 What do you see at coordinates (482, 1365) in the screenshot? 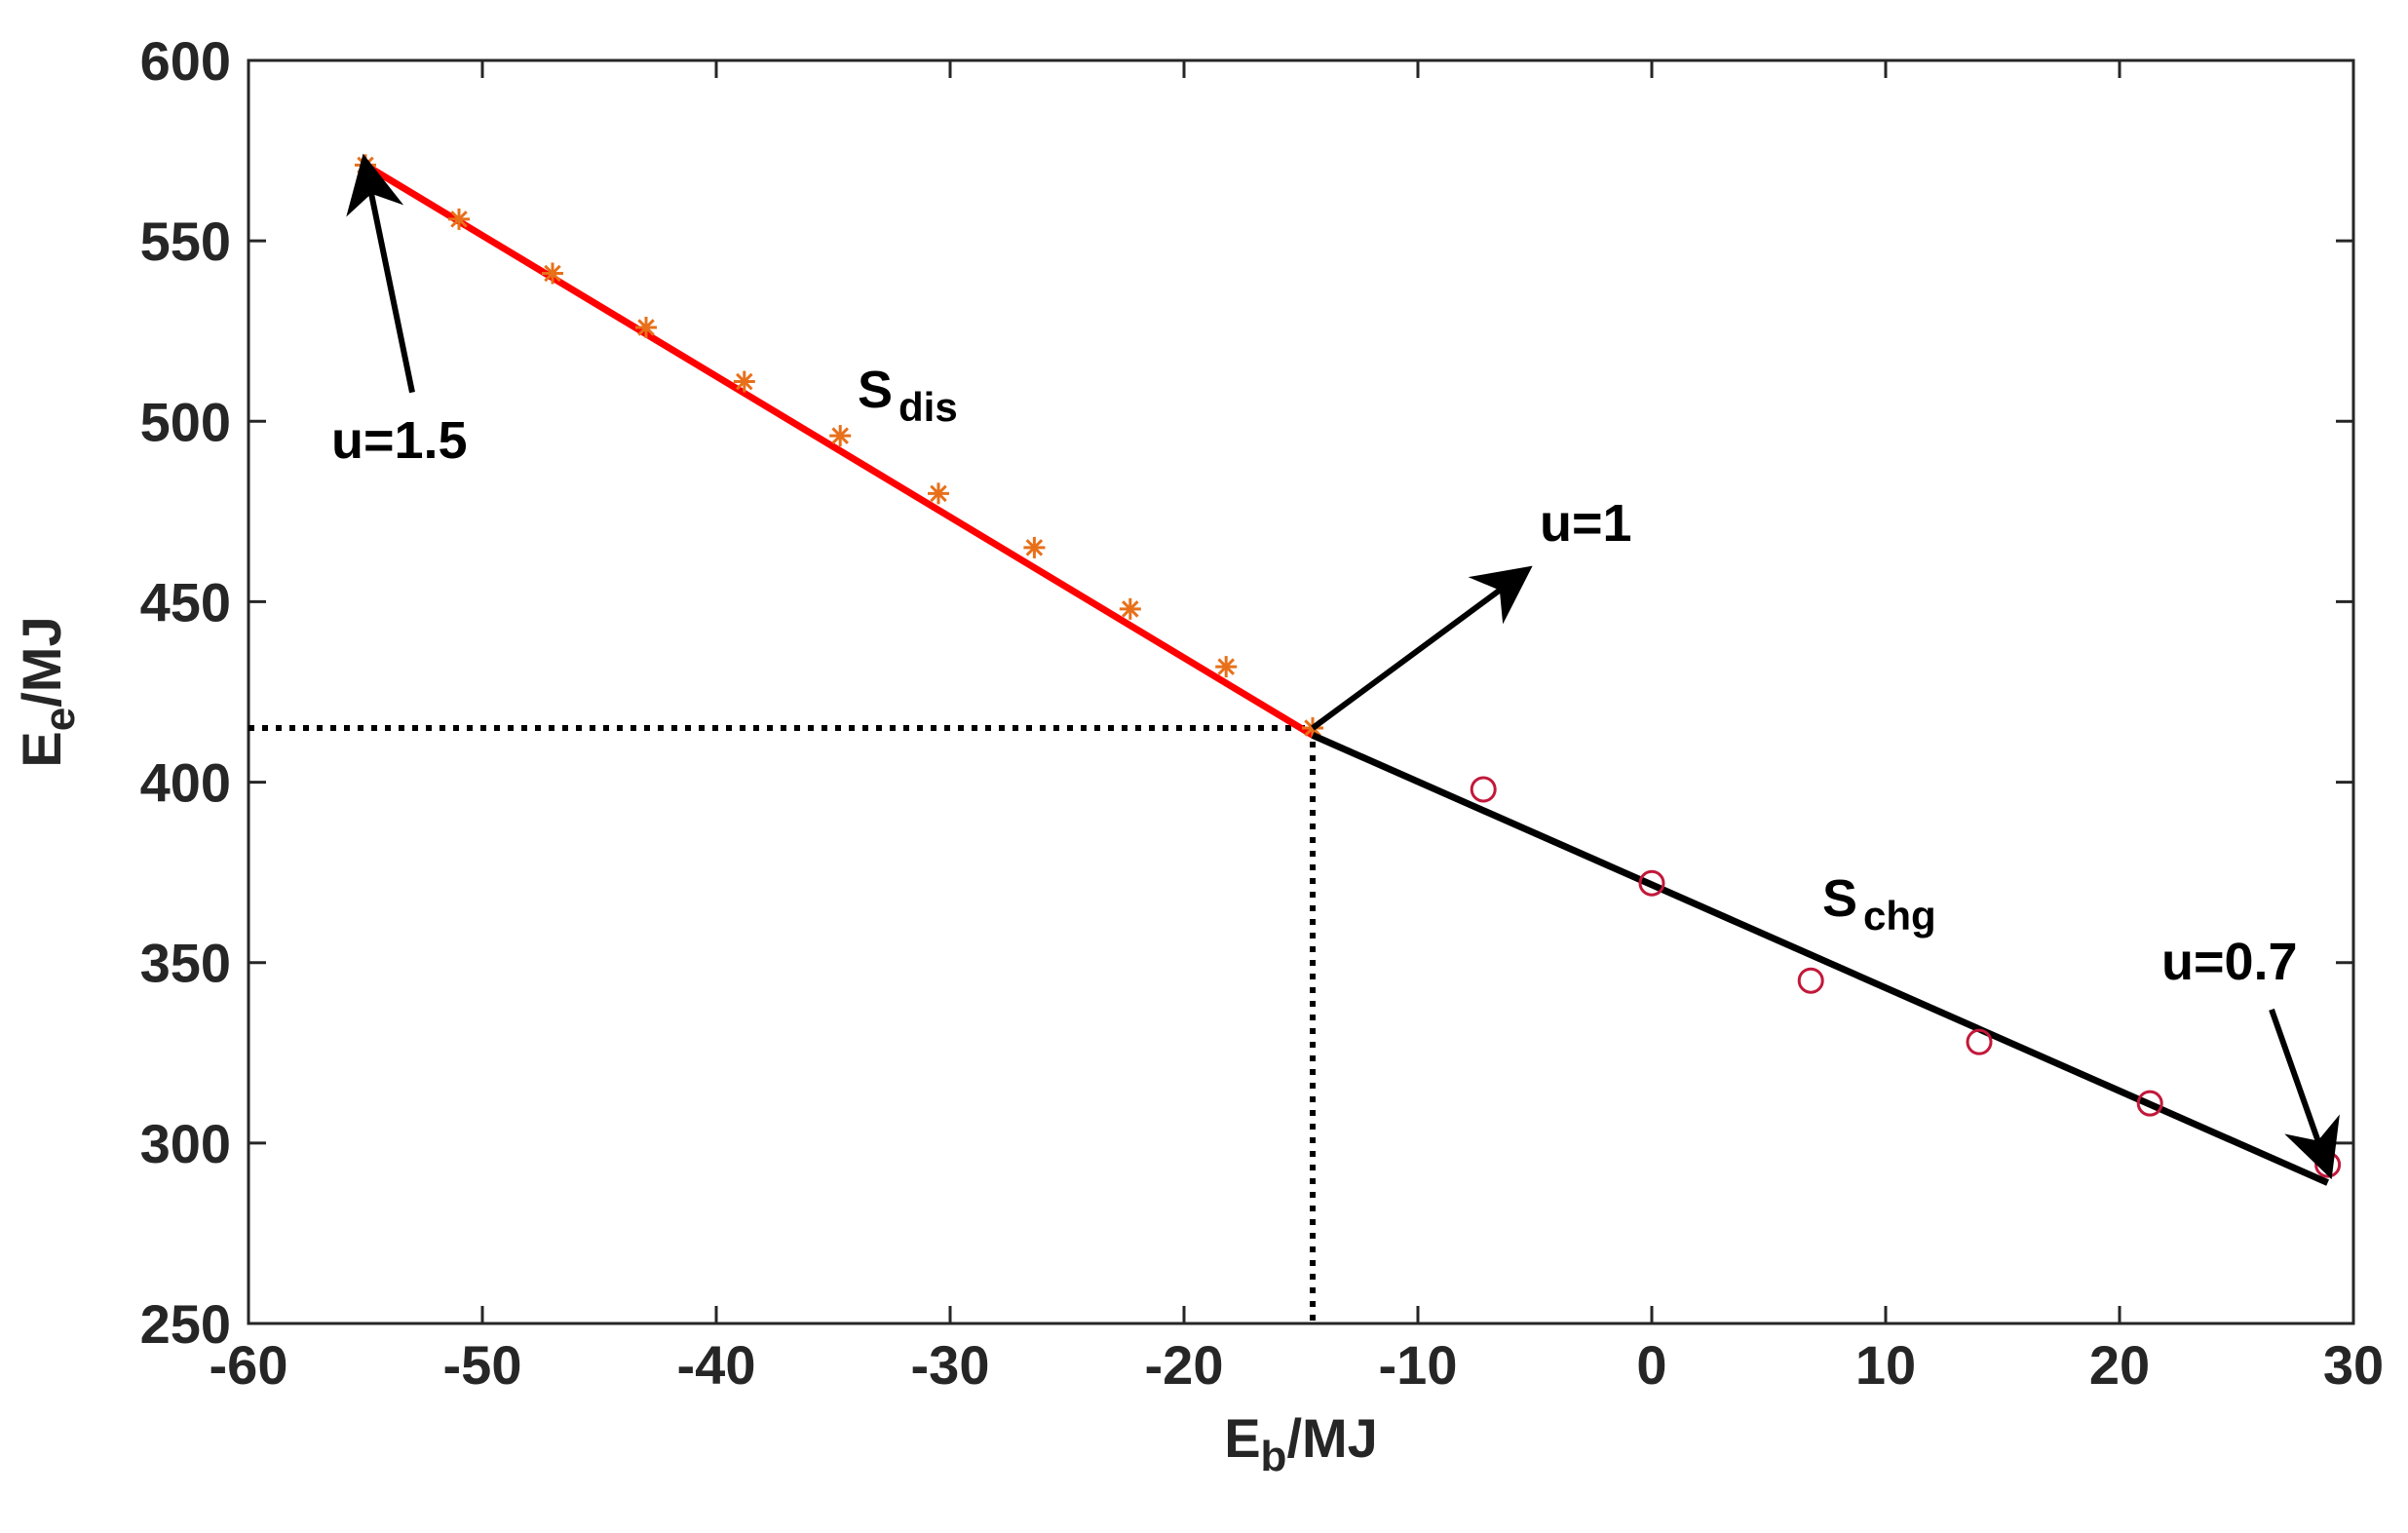
I see `x-tick-label: -50` at bounding box center [482, 1365].